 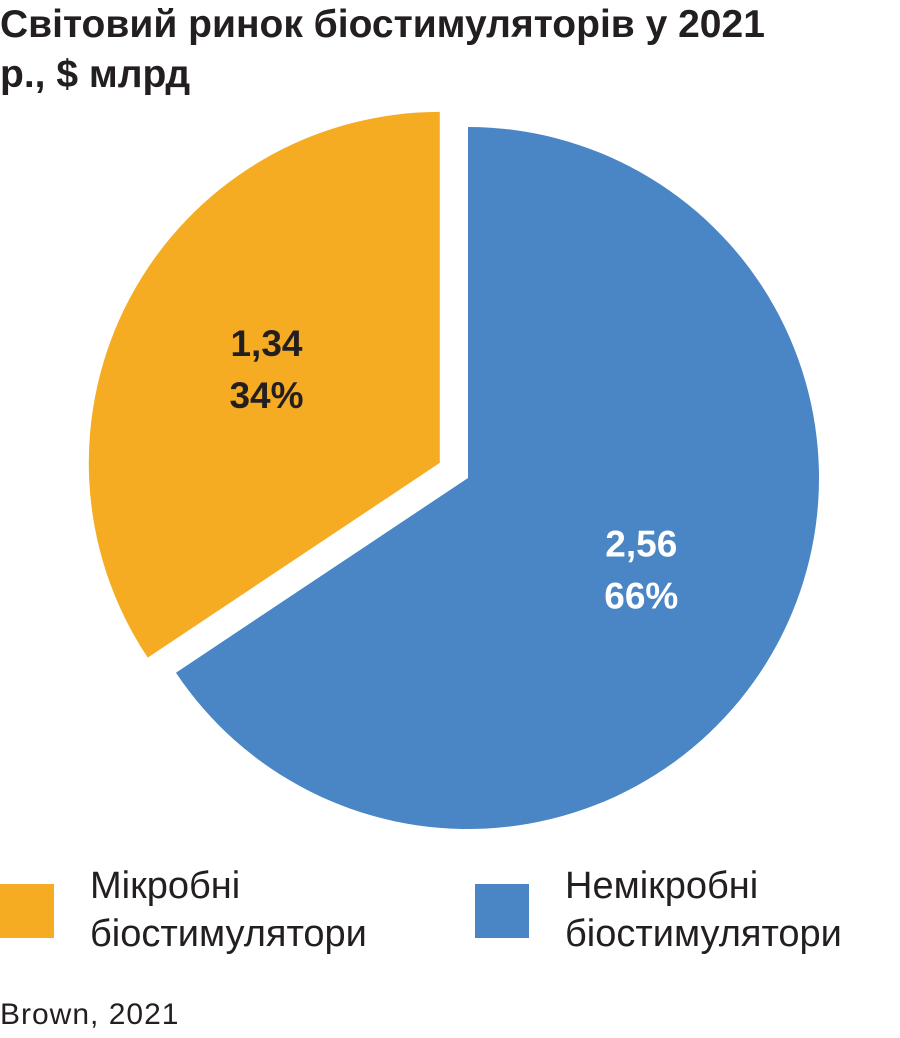 I want to click on legend-label: Немікробні біостимулятори, so click(x=703, y=910).